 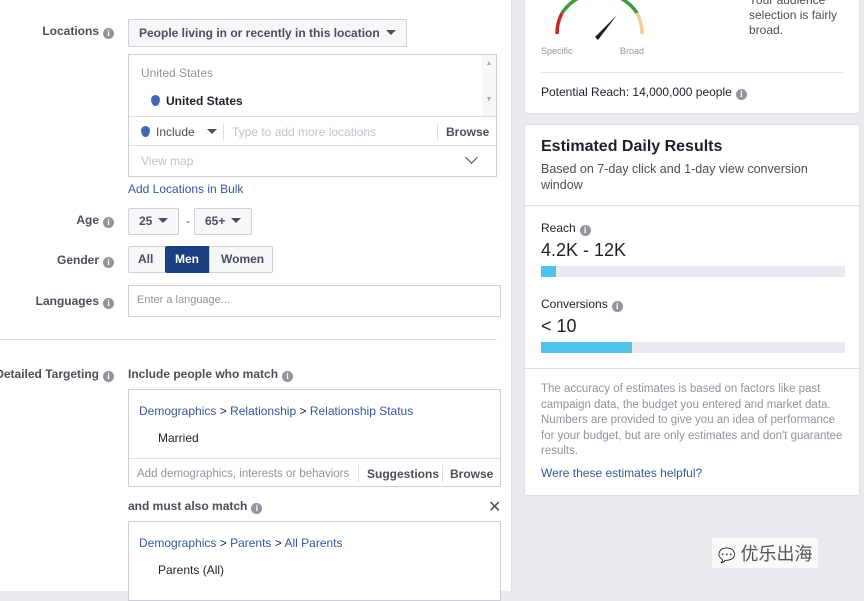 What do you see at coordinates (765, 553) in the screenshot?
I see `watermark: 💬 优乐出海` at bounding box center [765, 553].